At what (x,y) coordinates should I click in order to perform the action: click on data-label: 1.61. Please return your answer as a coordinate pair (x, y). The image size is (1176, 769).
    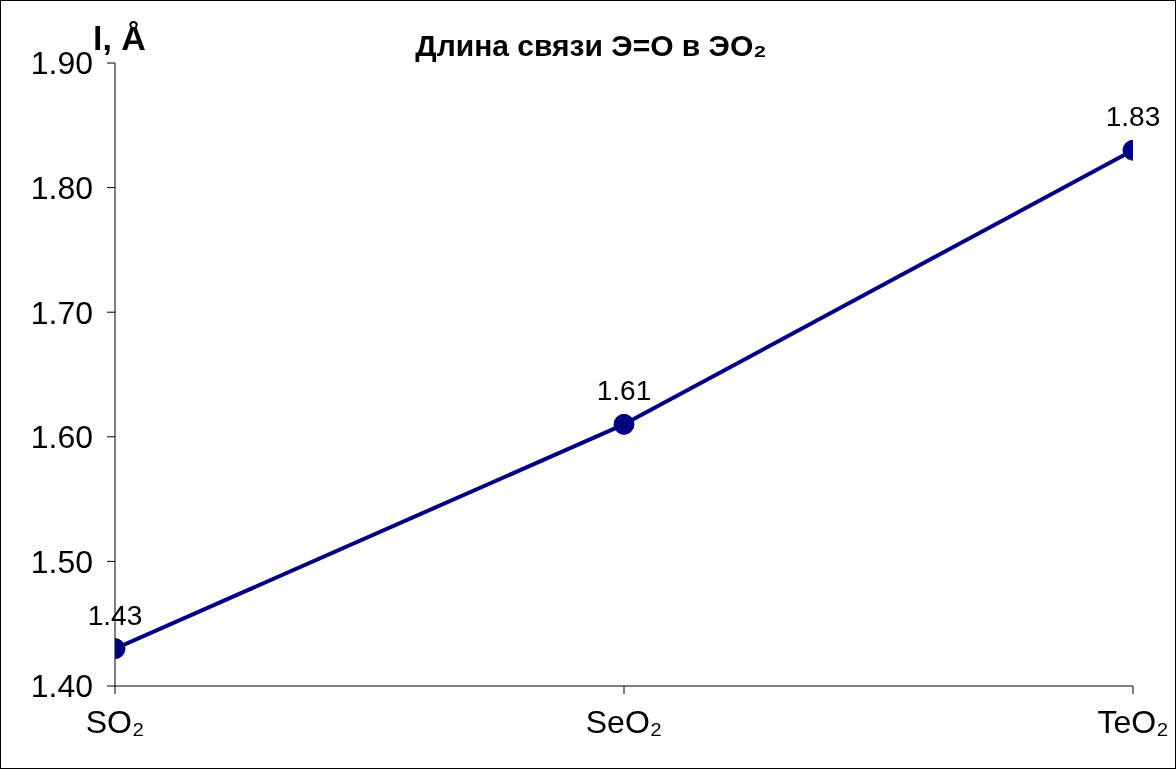
    Looking at the image, I should click on (624, 391).